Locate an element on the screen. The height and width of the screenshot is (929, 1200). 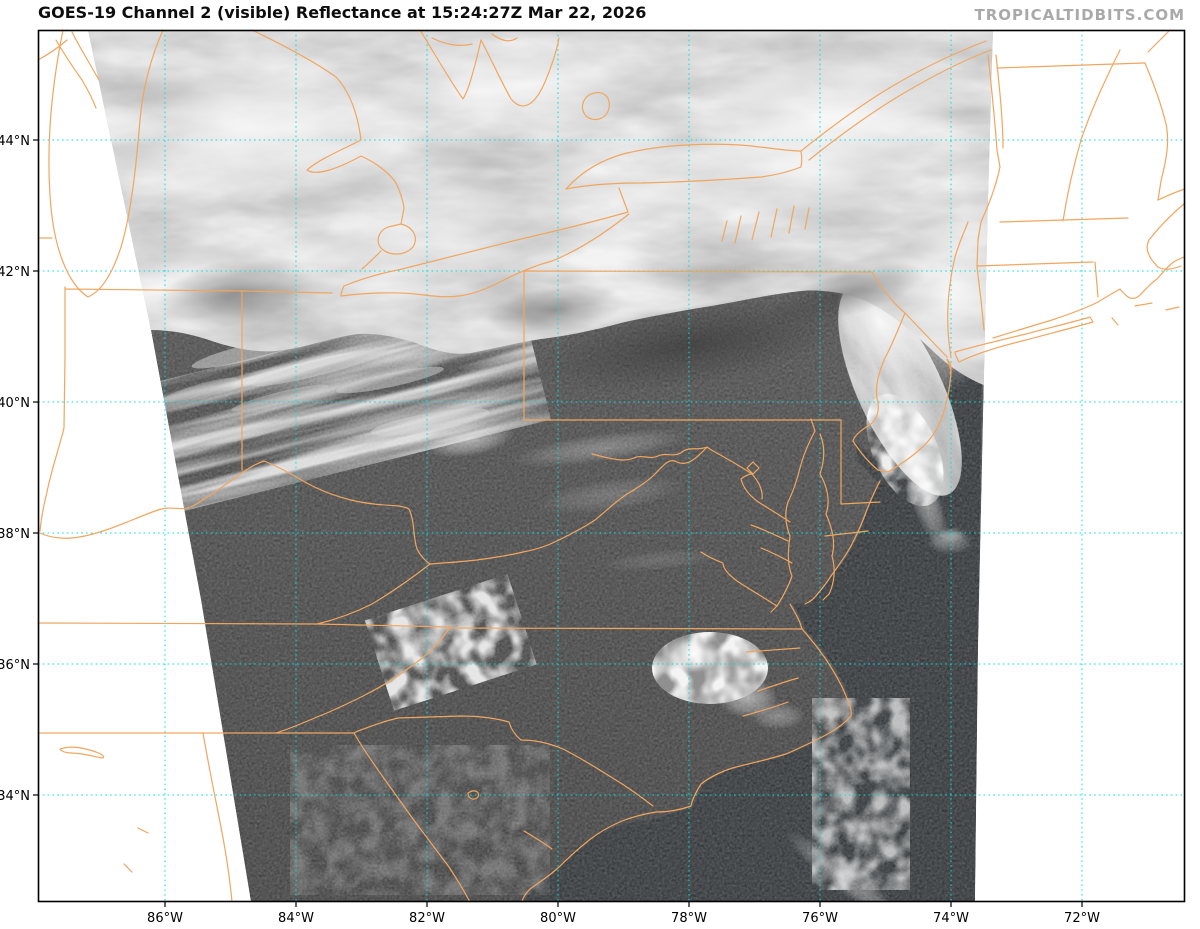
canada-border is located at coordinates (985, 115).